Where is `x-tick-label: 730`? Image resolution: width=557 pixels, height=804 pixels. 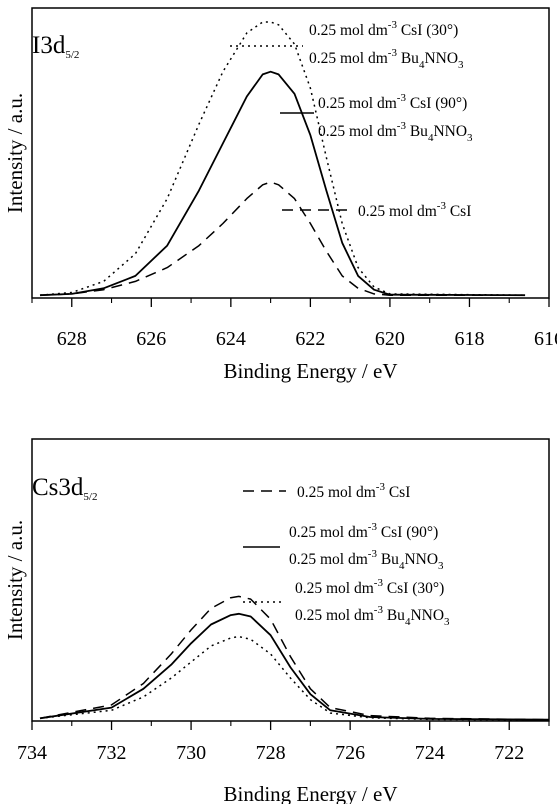
x-tick-label: 730 is located at coordinates (191, 753).